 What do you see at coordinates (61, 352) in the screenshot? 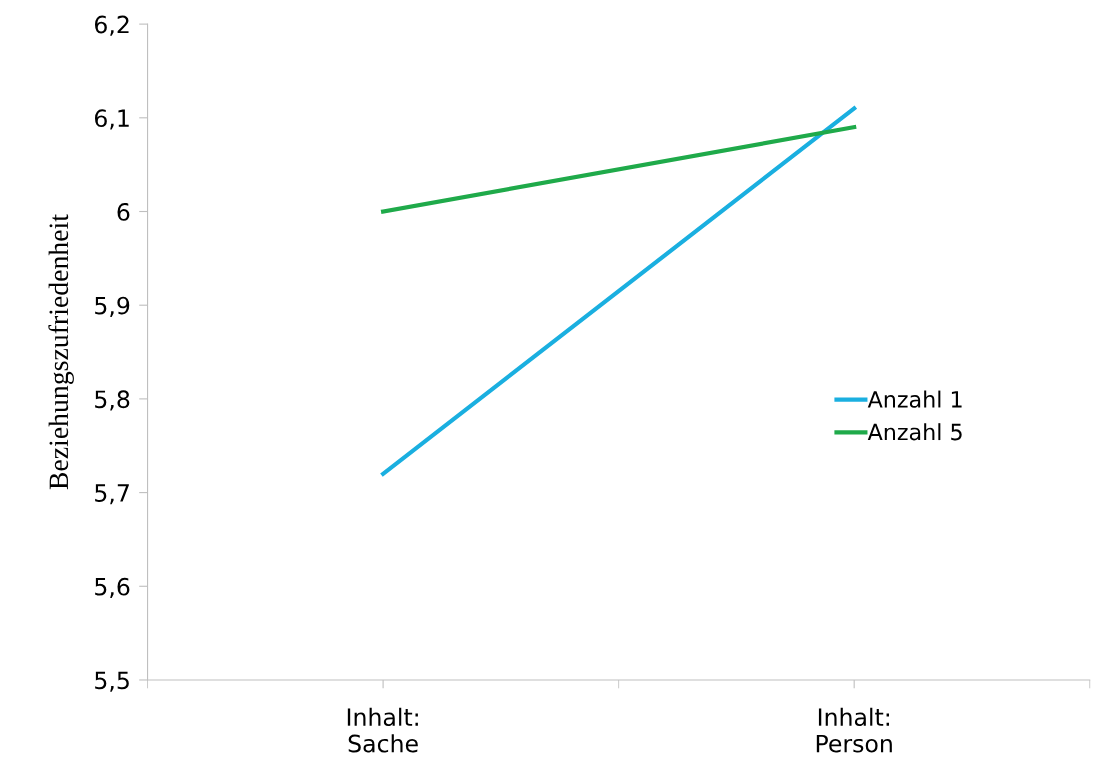
I see `y-axis-title: Beziehungszufriedenheit` at bounding box center [61, 352].